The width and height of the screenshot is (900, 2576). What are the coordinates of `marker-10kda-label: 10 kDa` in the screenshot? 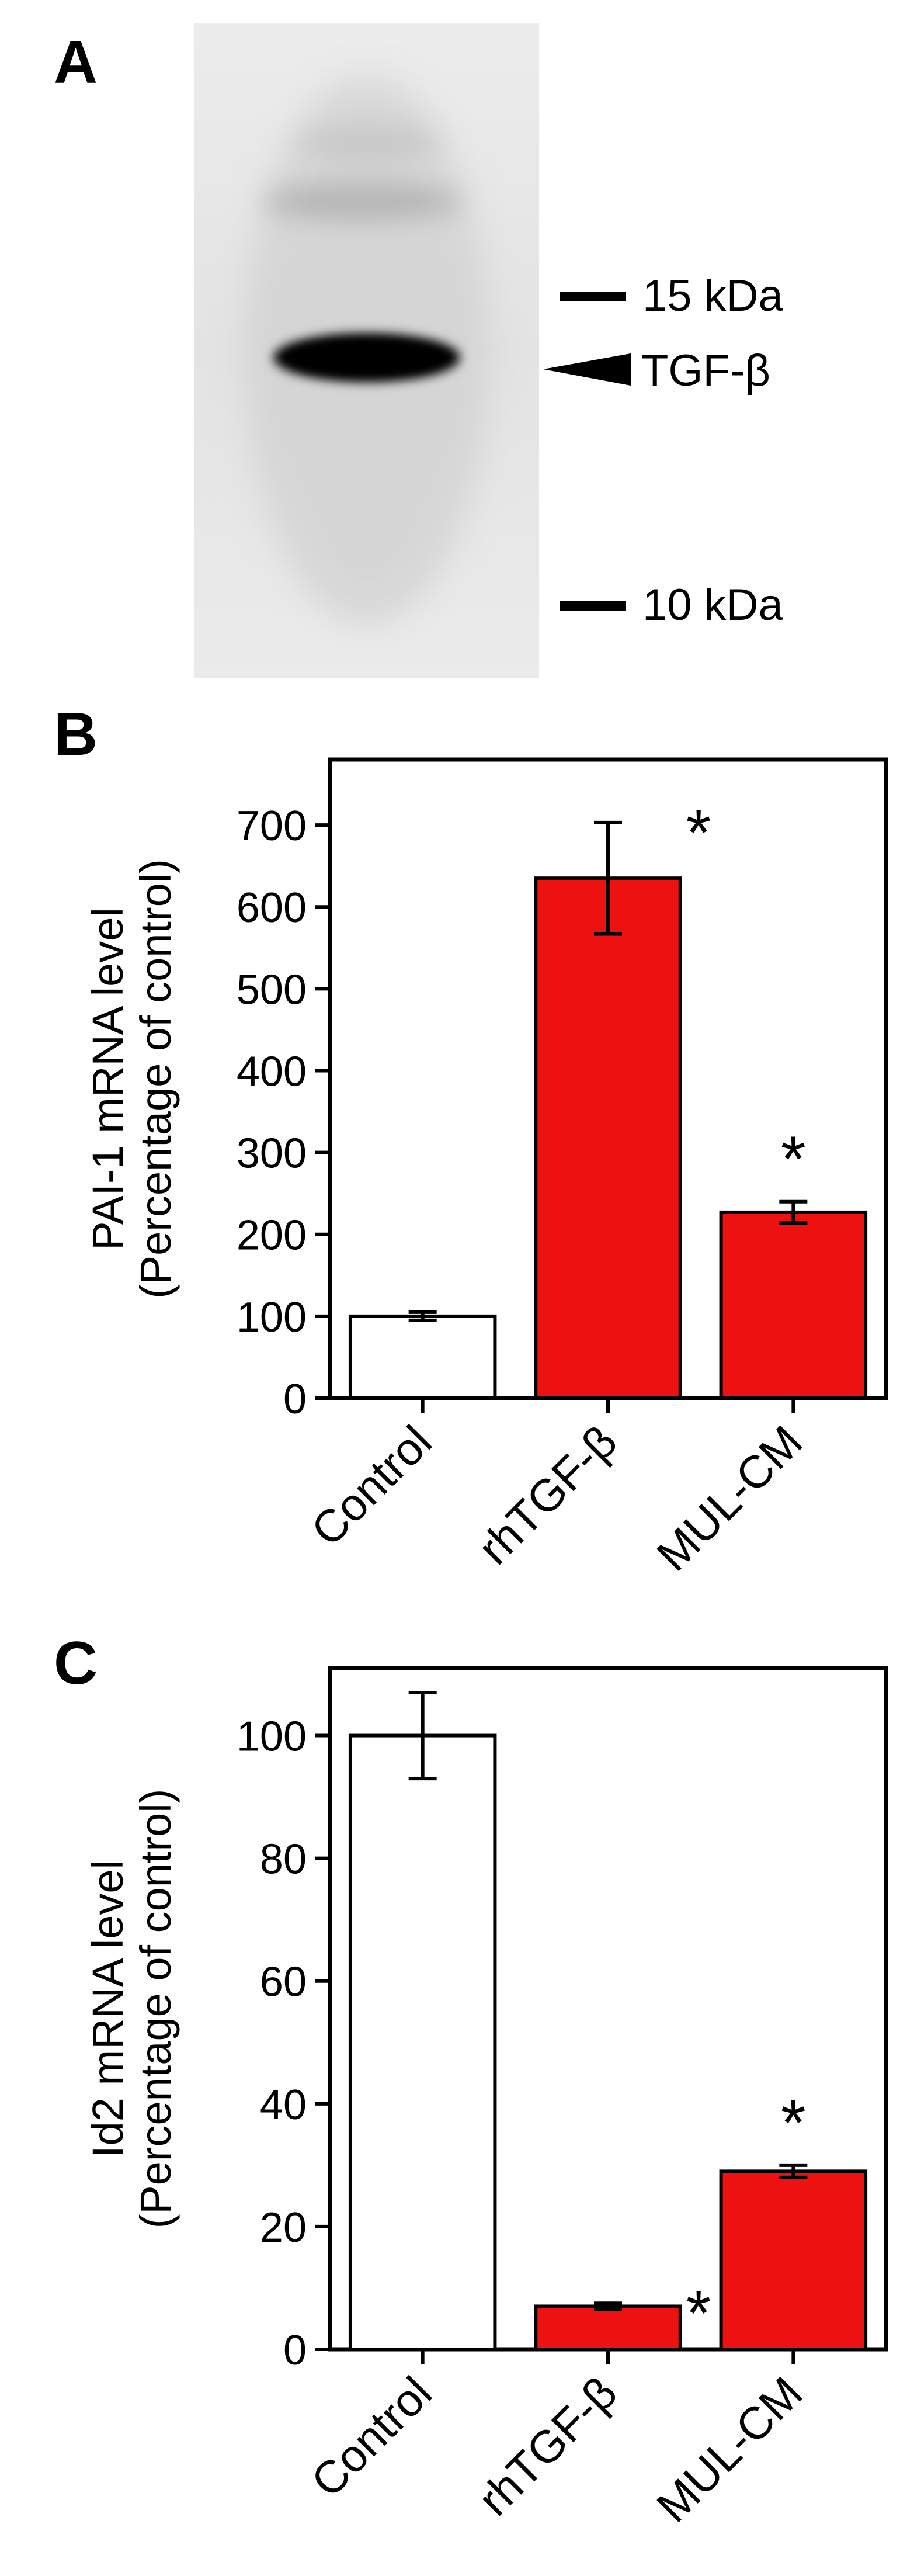 It's located at (713, 605).